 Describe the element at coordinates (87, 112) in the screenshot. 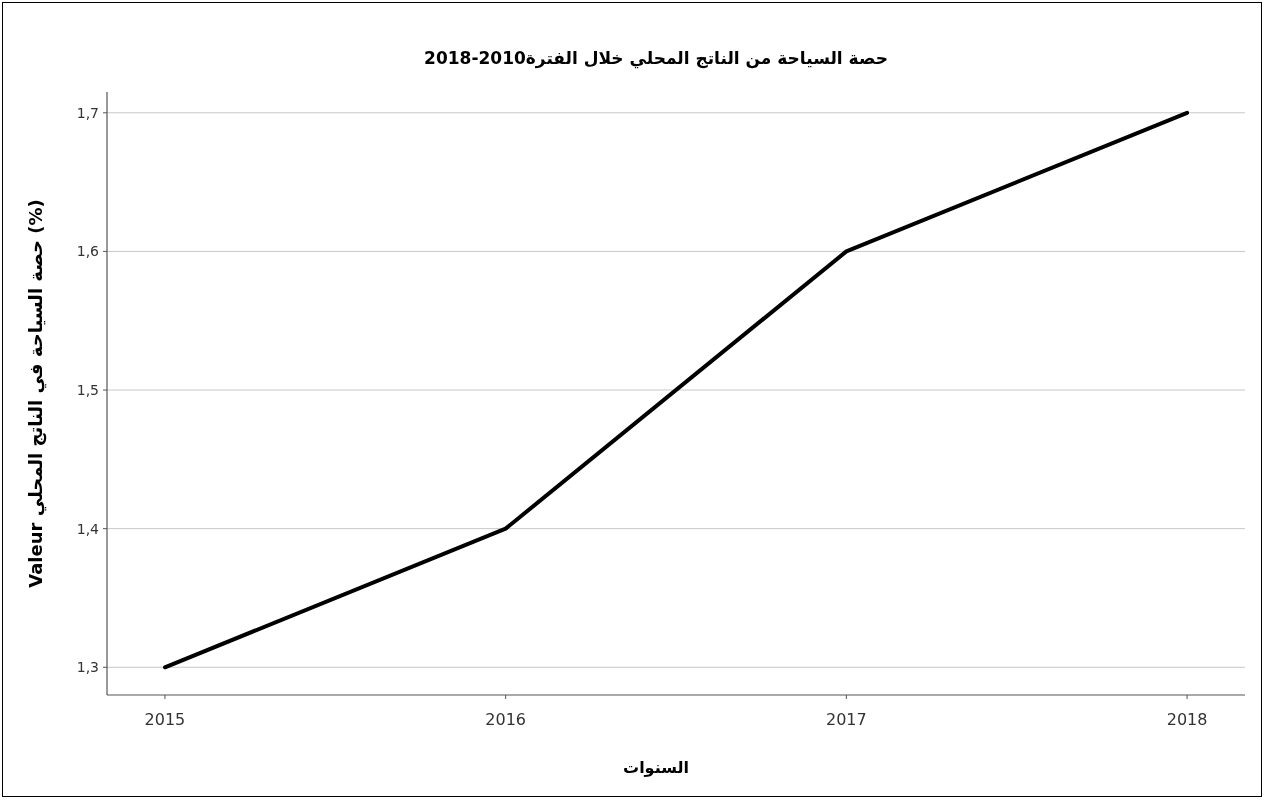

I see `y-tick-label: 1,7` at that location.